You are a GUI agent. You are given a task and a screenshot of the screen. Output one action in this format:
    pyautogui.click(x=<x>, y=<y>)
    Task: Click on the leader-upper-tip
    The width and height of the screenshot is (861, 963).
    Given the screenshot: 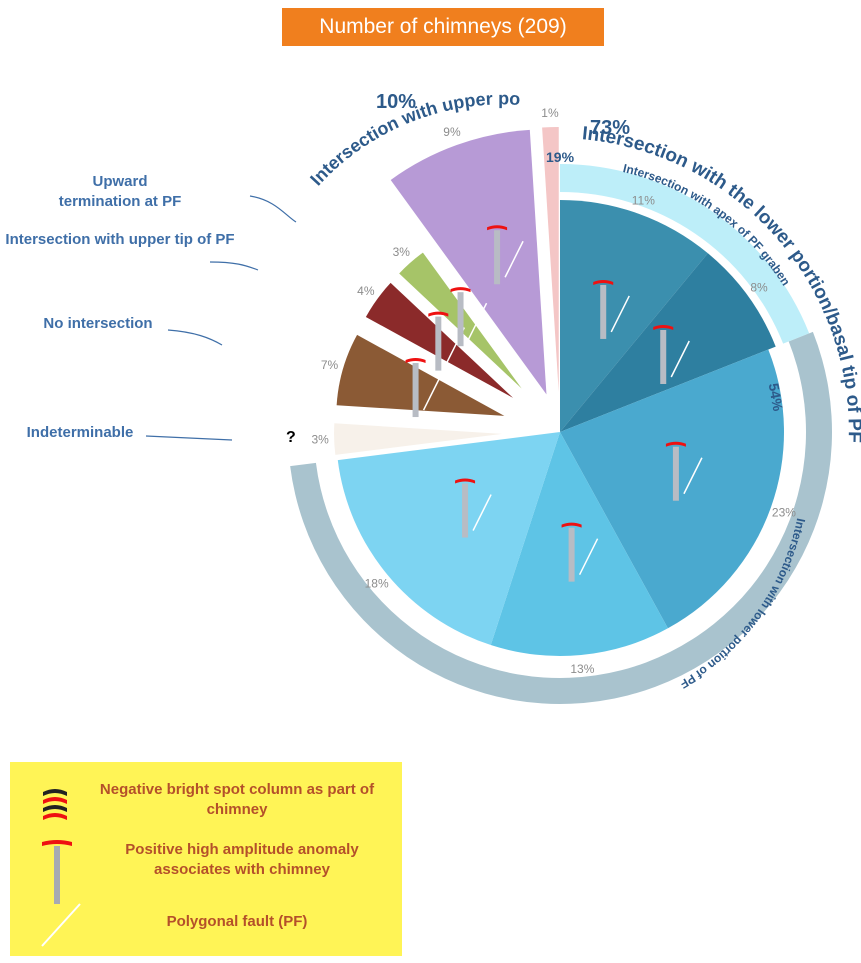 What is the action you would take?
    pyautogui.click(x=234, y=266)
    